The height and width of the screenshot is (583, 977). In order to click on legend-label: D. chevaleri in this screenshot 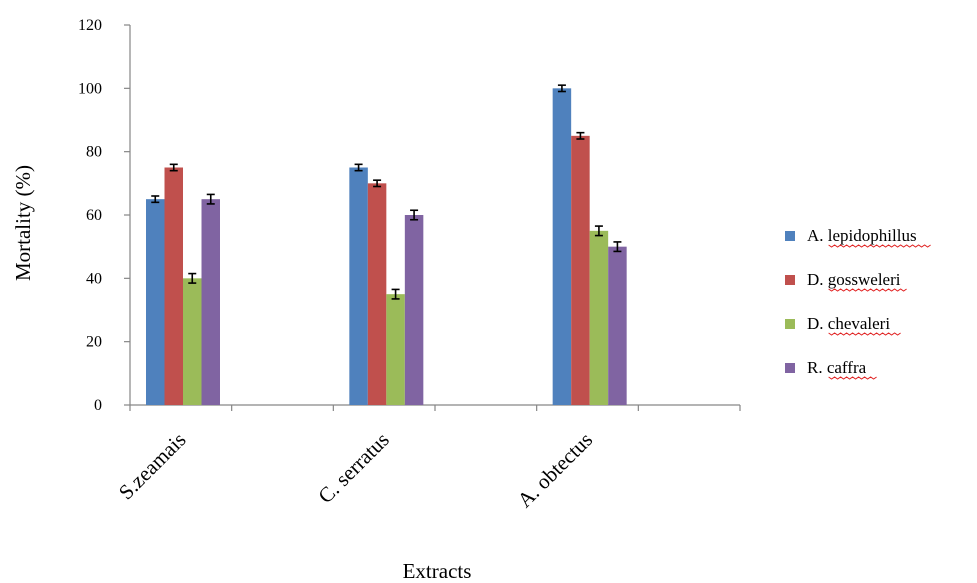, I will do `click(848, 323)`.